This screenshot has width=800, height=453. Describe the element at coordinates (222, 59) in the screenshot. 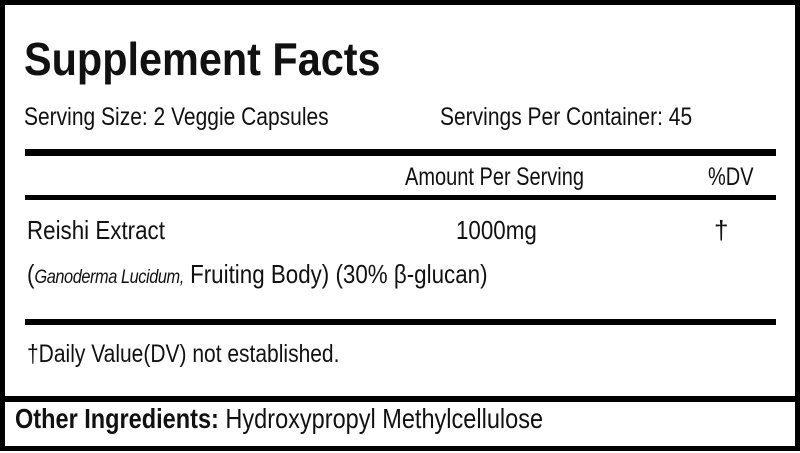

I see `title: Supplement Facts` at that location.